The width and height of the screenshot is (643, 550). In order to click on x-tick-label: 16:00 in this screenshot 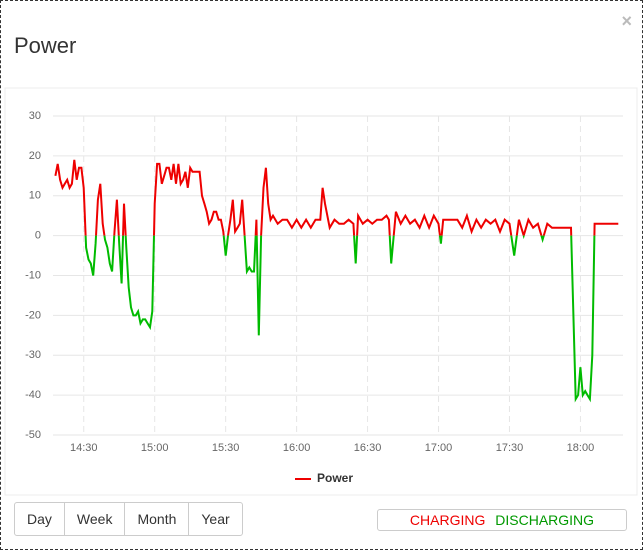, I will do `click(297, 448)`.